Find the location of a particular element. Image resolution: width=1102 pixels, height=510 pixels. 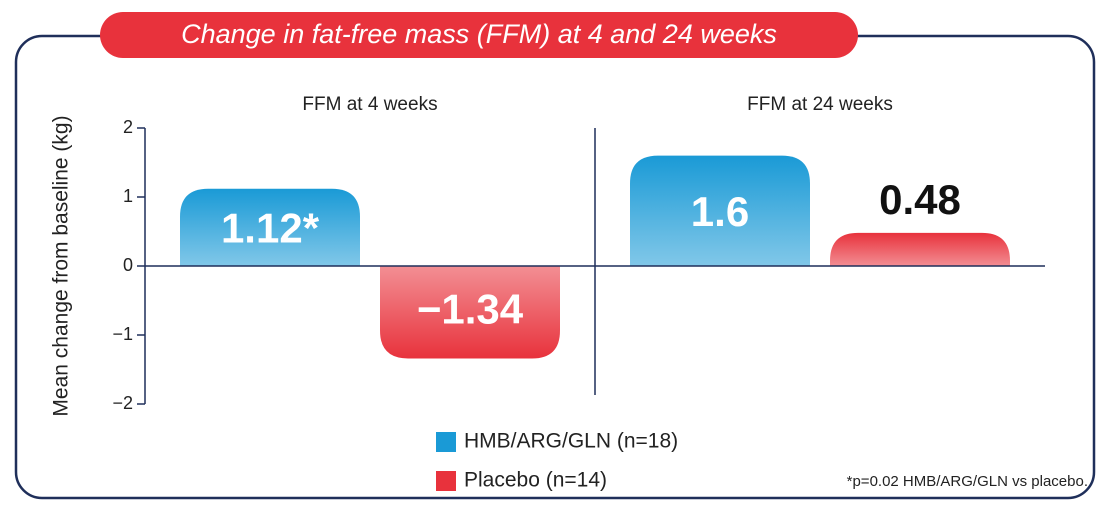

category-label: FFM at 24 weeks is located at coordinates (820, 104).